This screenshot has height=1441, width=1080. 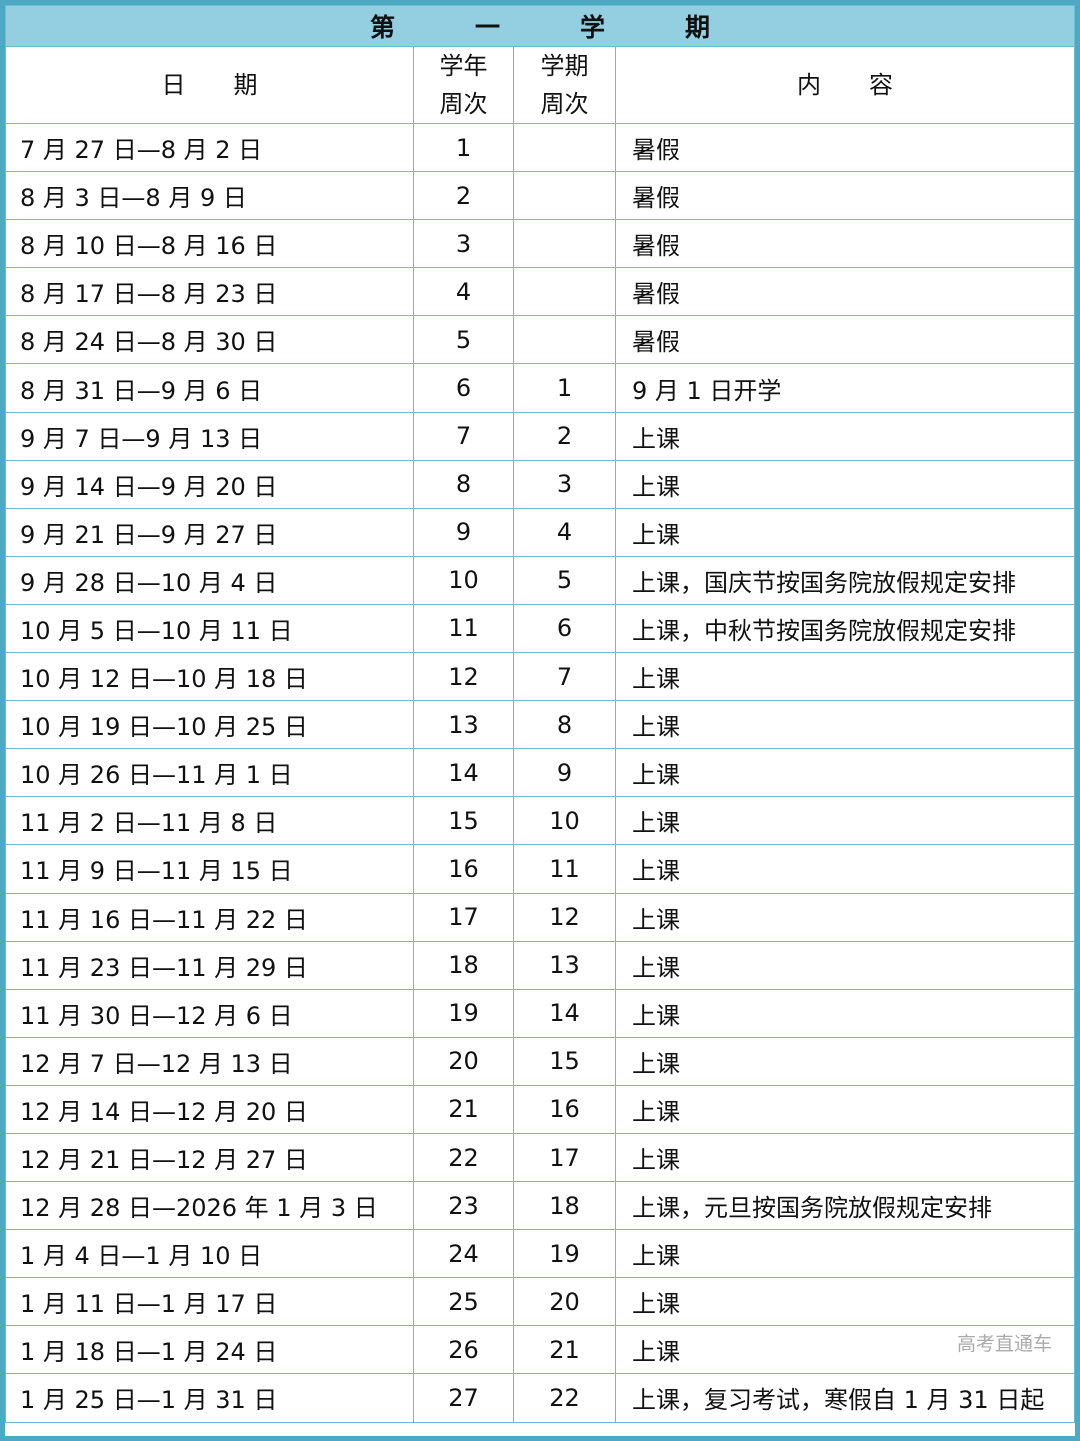 I want to click on cell-text: 上课，国庆节按国务院放假规定安排, so click(x=824, y=582).